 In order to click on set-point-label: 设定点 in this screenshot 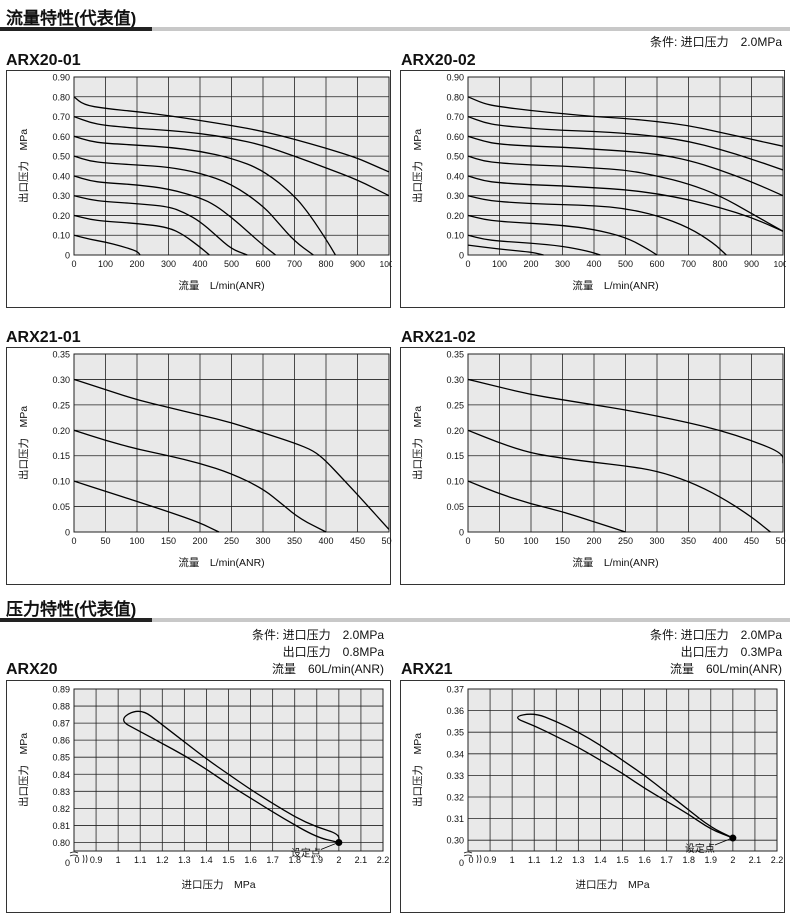, I will do `click(306, 852)`.